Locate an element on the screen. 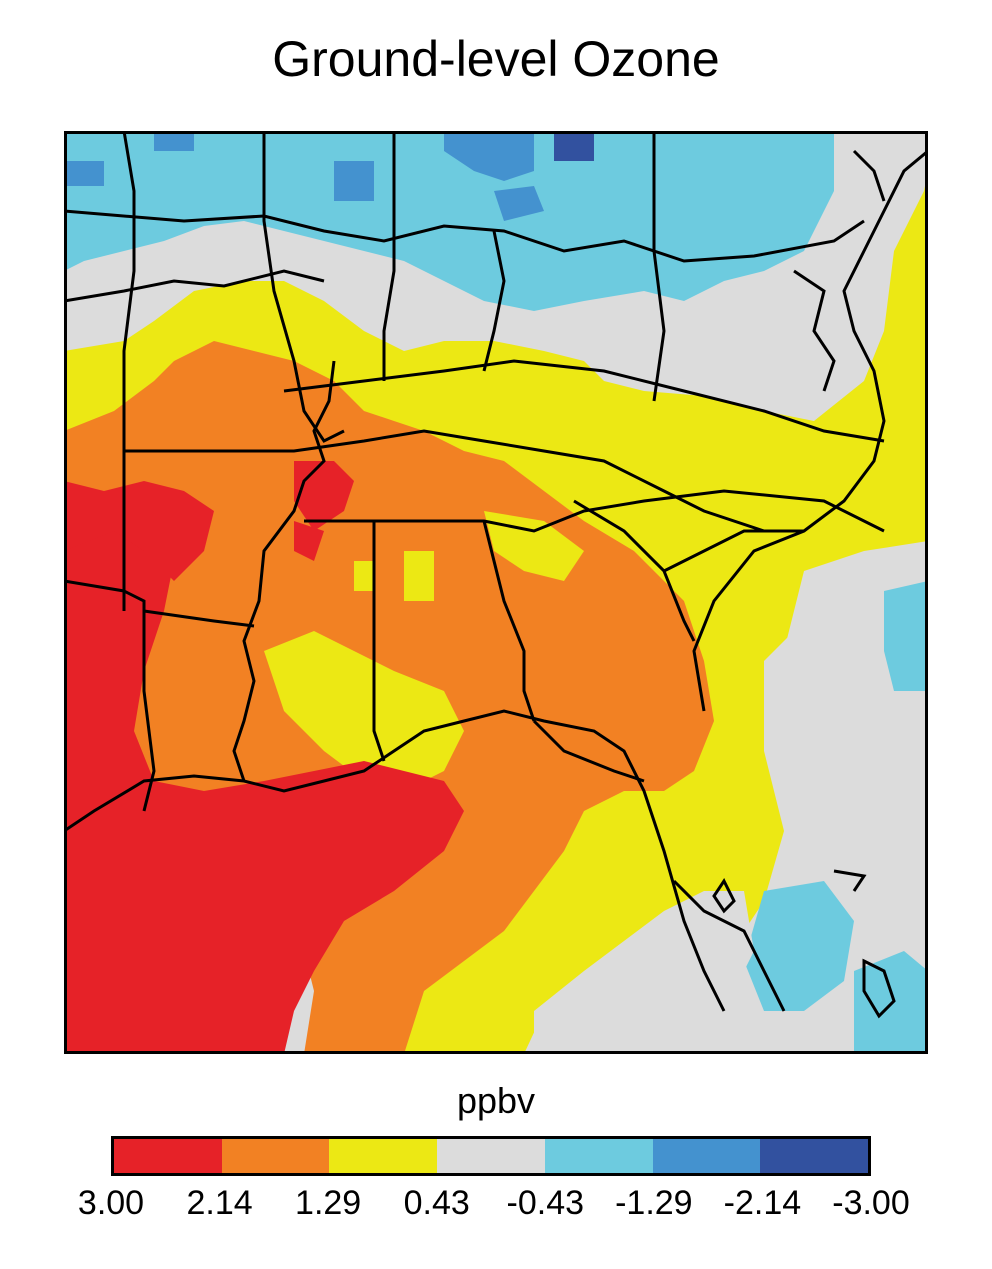 This screenshot has height=1269, width=992. region-yellow-pocket is located at coordinates (364, 711).